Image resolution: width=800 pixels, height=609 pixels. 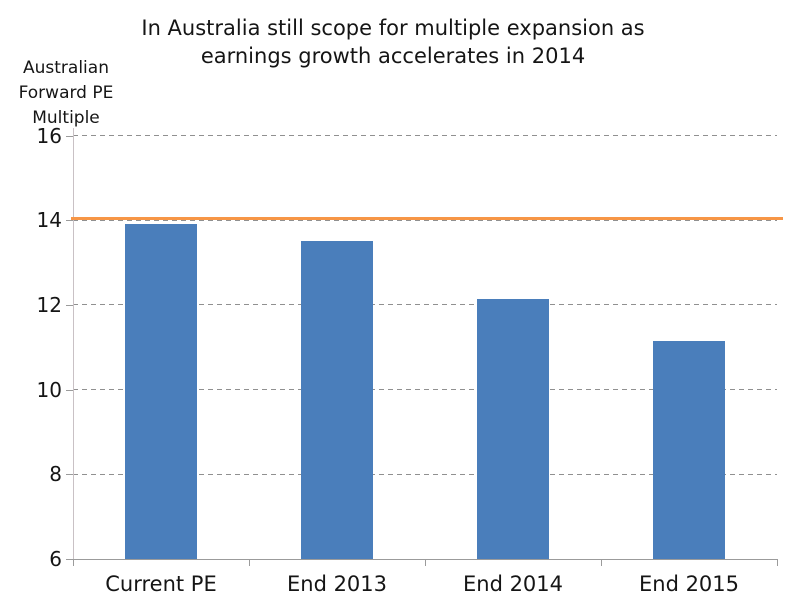 I want to click on bar-end-2013, so click(x=337, y=400).